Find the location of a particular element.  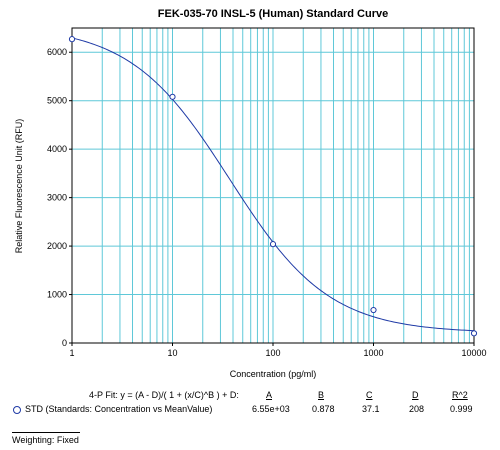

legend-marker is located at coordinates (17, 410).